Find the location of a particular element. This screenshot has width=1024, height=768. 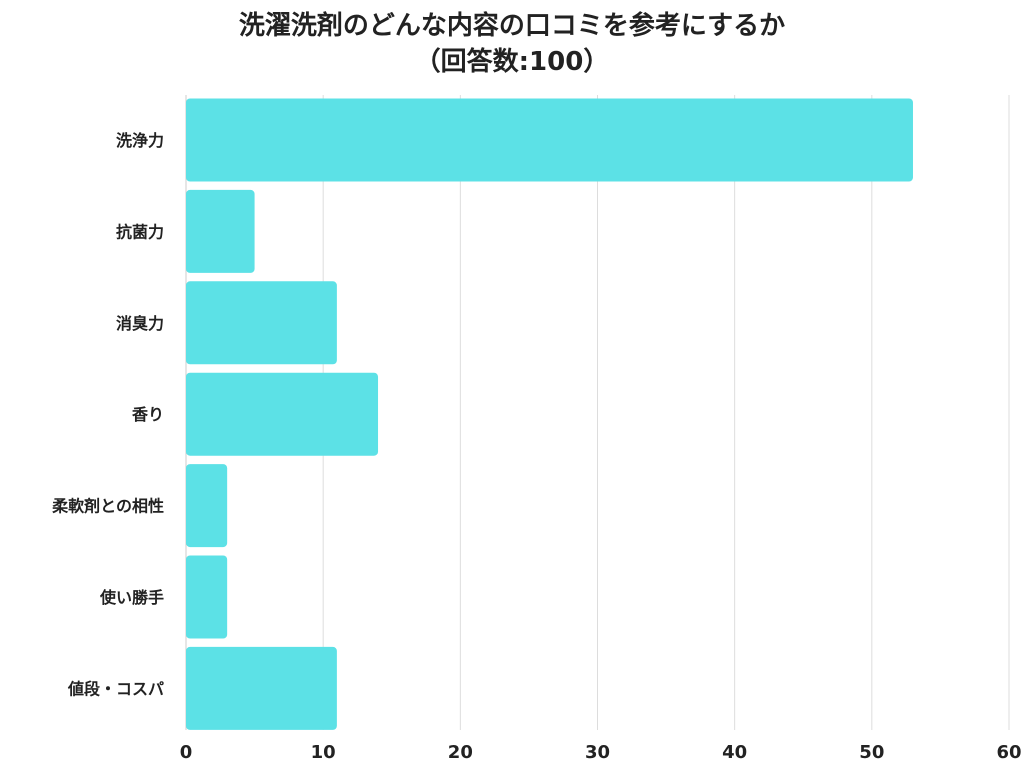

category-label: 値段・コスパ is located at coordinates (115, 688).